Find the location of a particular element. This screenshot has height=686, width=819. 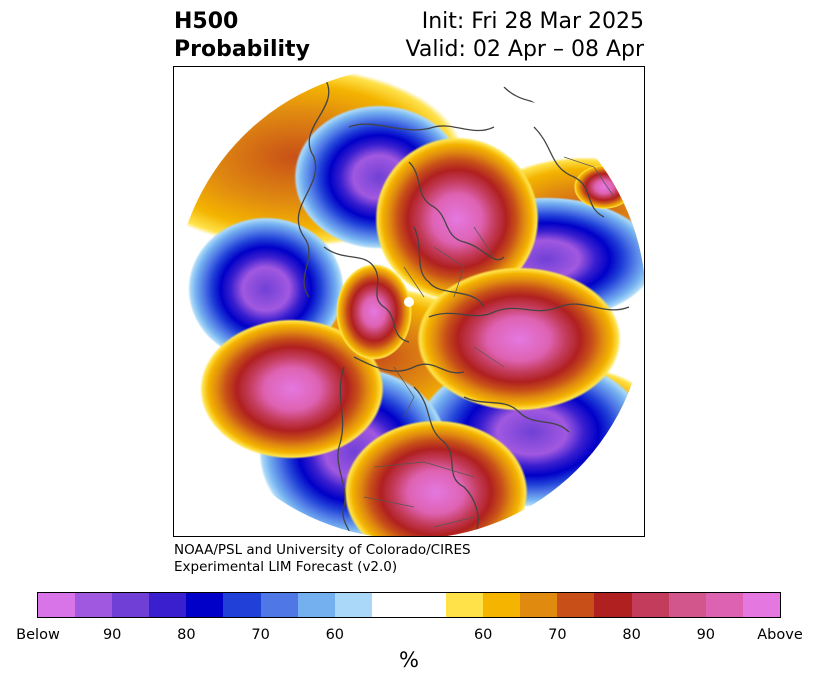

high-center-northeast is located at coordinates (604, 187).